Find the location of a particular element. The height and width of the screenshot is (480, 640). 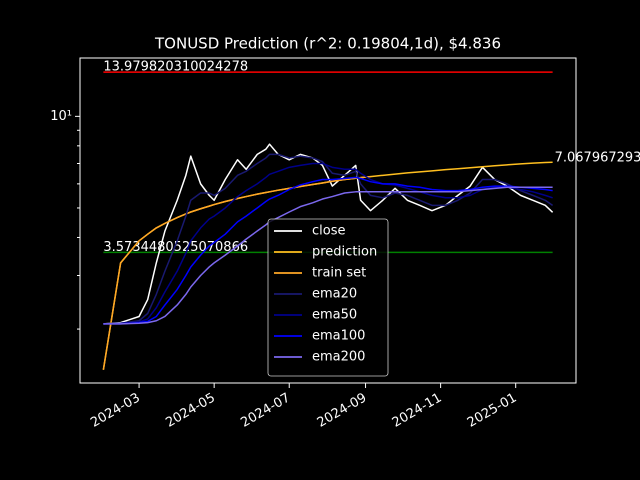

legend-label: train set is located at coordinates (339, 273).